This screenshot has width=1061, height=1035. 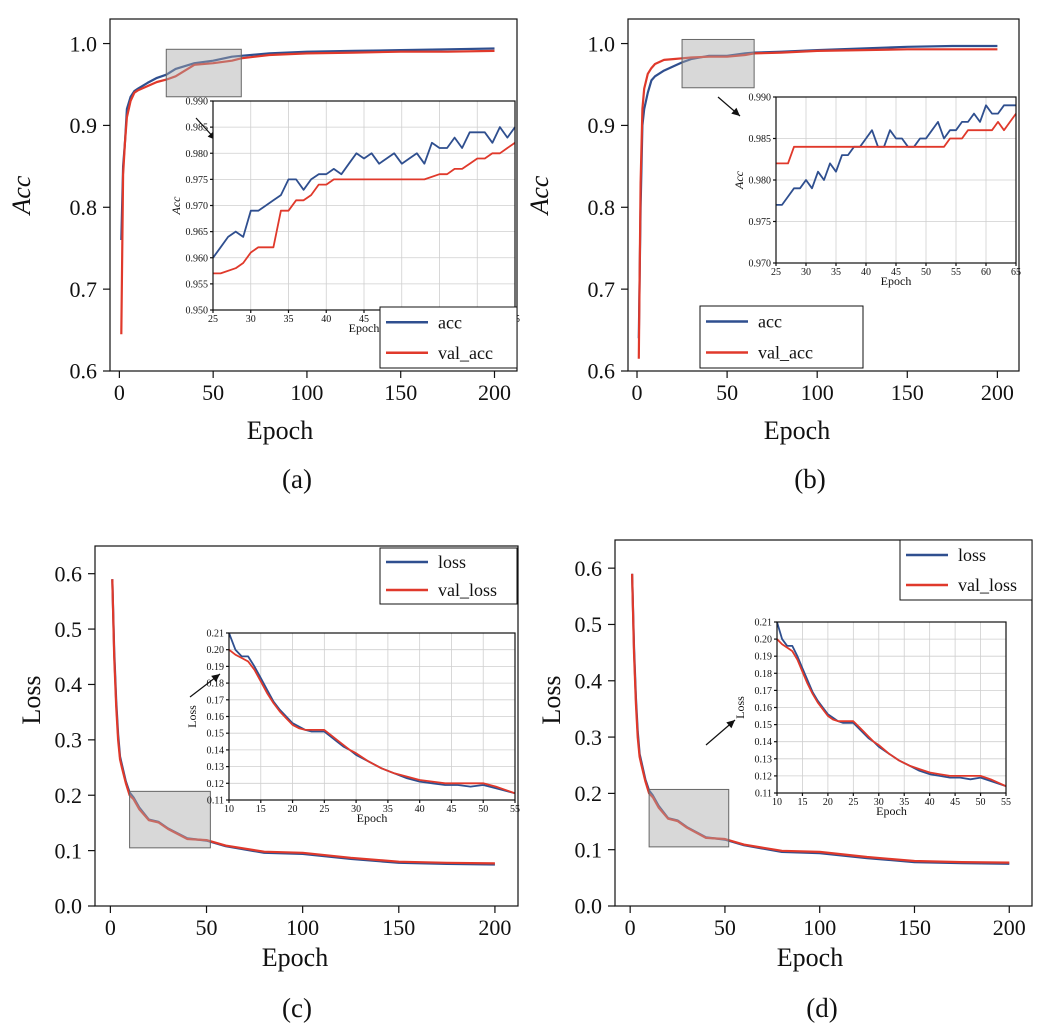 I want to click on inset-x-tick-label: 65, so click(x=1016, y=272).